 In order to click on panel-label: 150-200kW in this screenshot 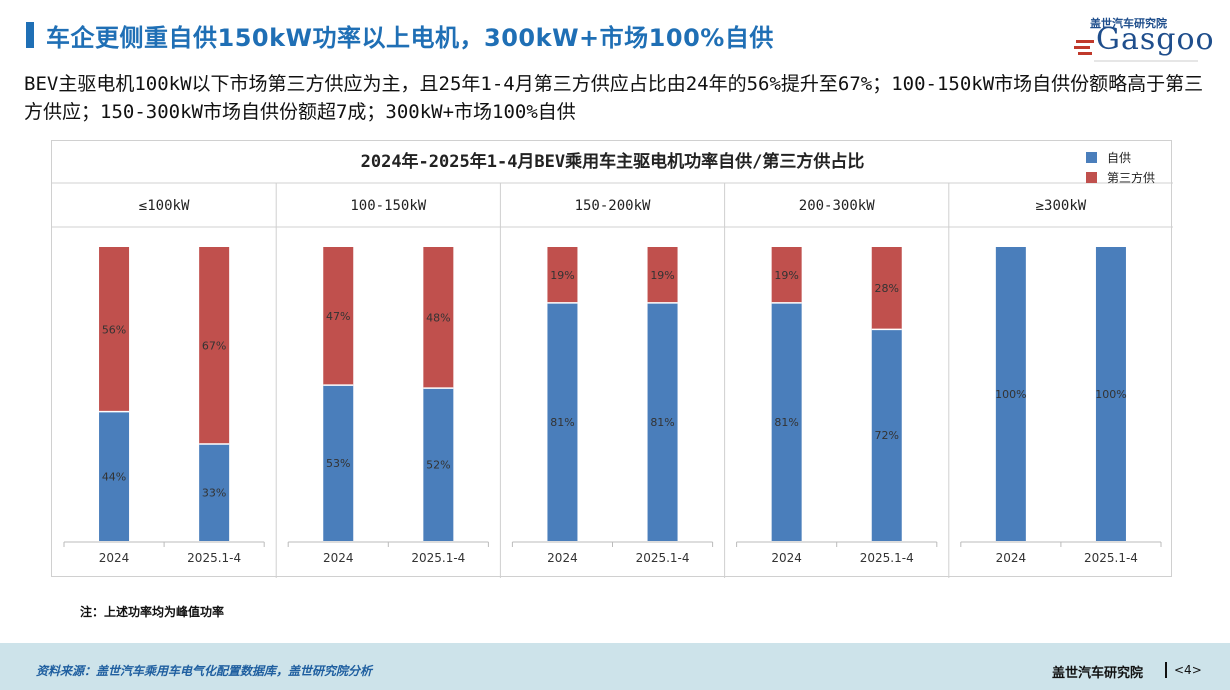, I will do `click(613, 206)`.